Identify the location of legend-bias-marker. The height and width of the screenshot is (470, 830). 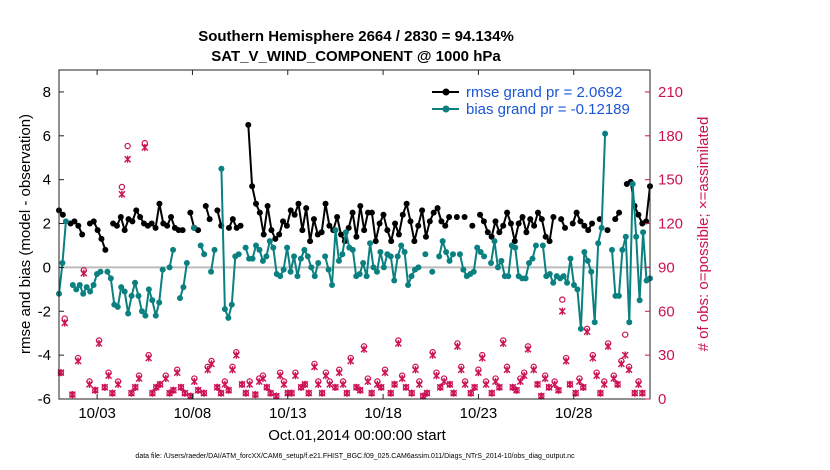
(446, 109).